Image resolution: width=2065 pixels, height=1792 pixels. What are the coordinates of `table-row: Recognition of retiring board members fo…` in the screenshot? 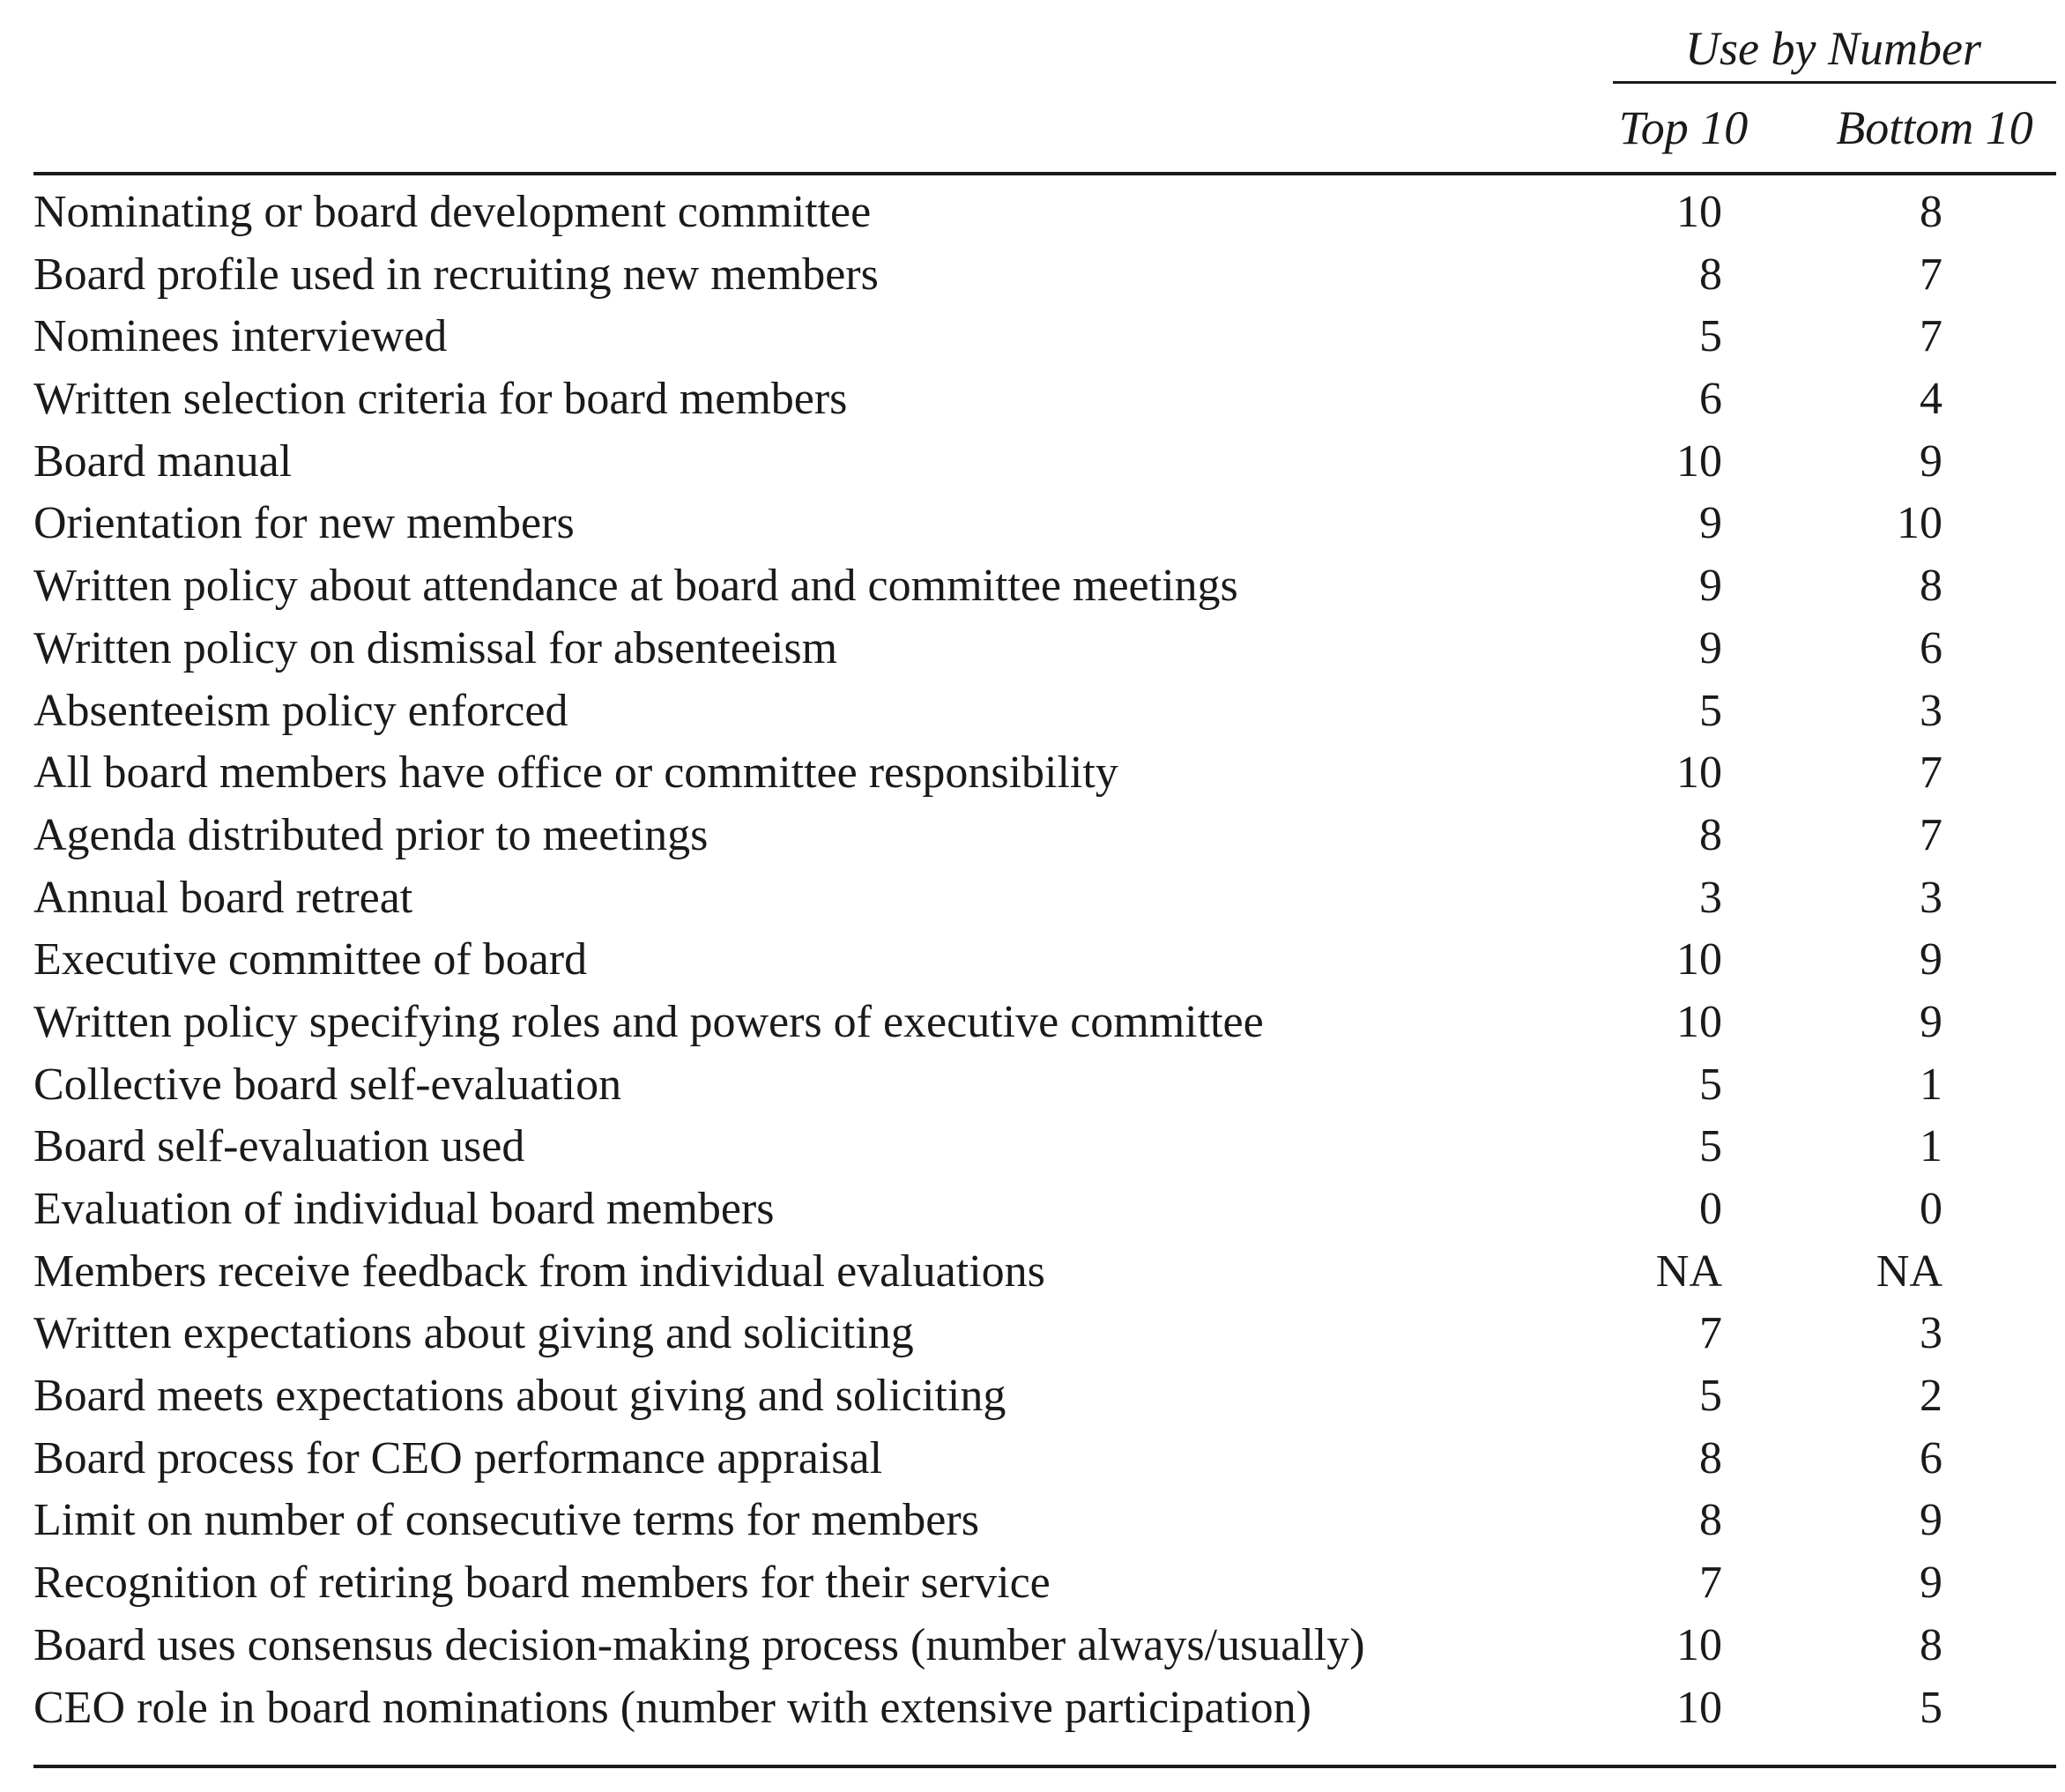 It's located at (1032, 1584).